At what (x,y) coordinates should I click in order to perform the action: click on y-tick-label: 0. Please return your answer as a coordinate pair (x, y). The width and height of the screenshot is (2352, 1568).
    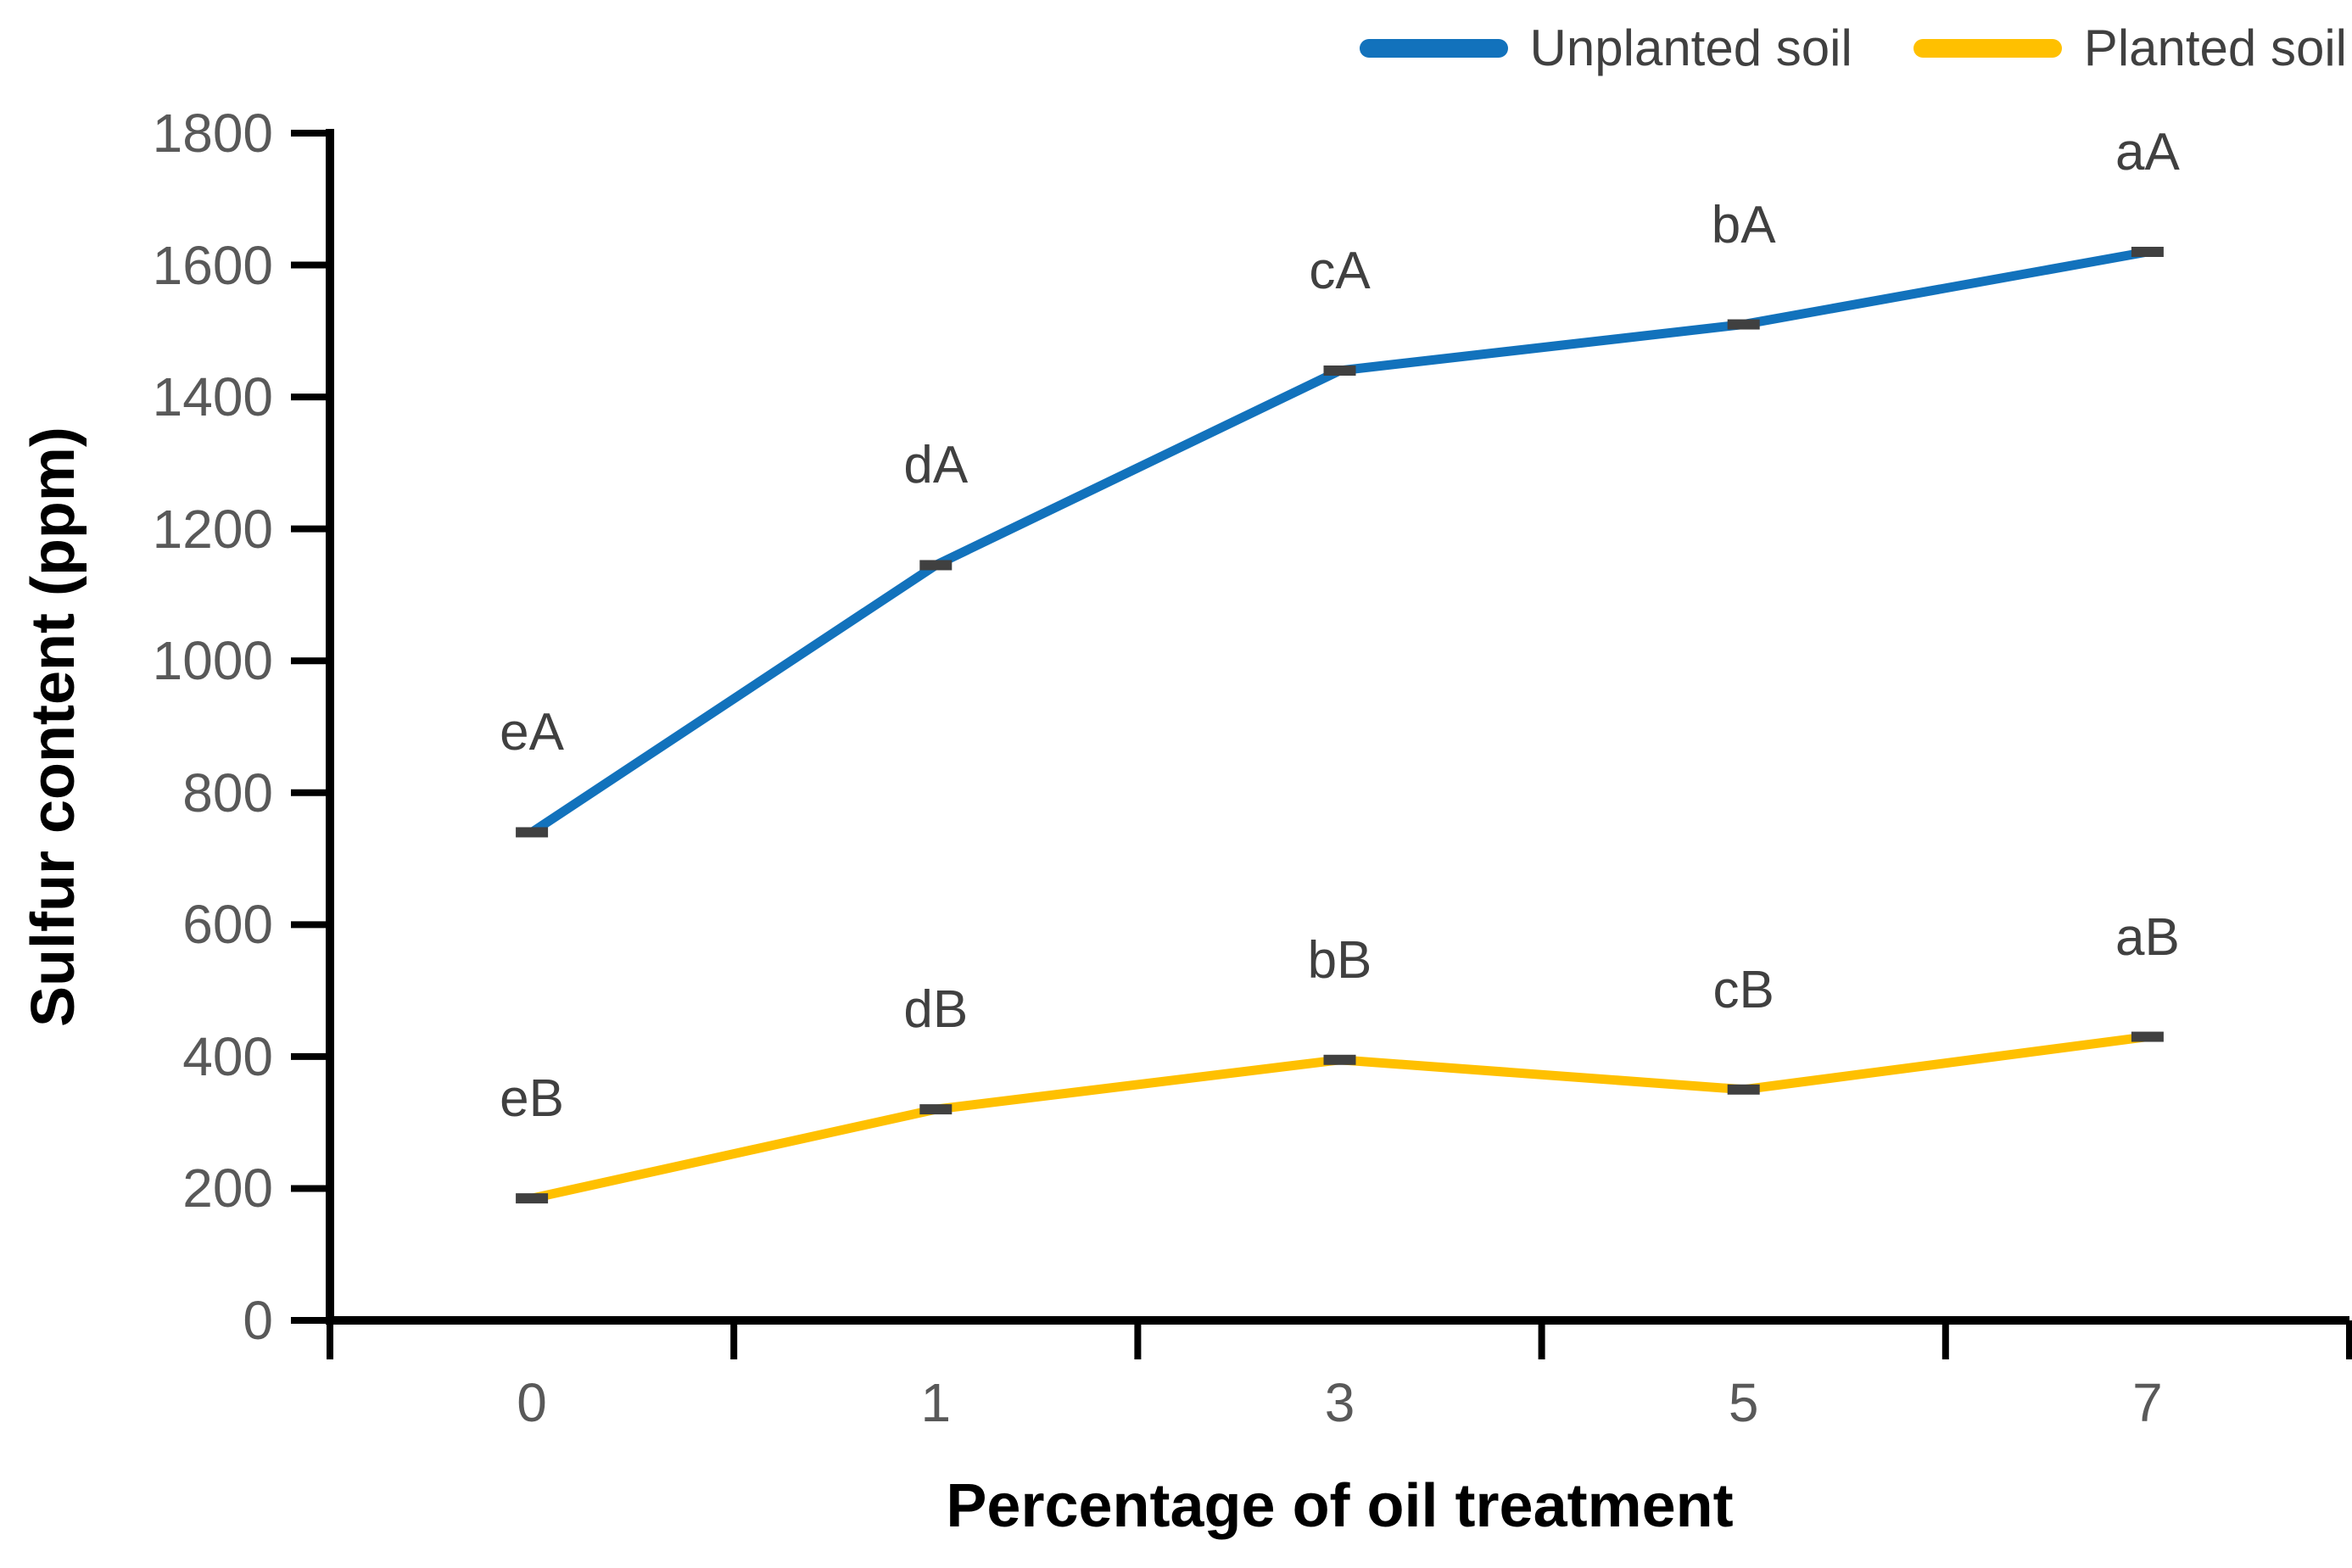
    Looking at the image, I should click on (258, 1320).